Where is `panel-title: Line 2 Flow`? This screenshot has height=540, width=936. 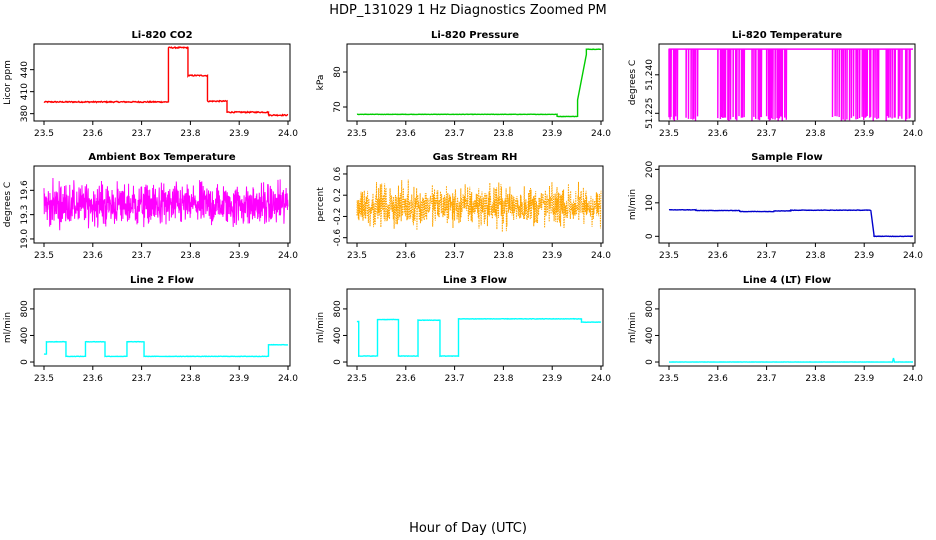 panel-title: Line 2 Flow is located at coordinates (162, 280).